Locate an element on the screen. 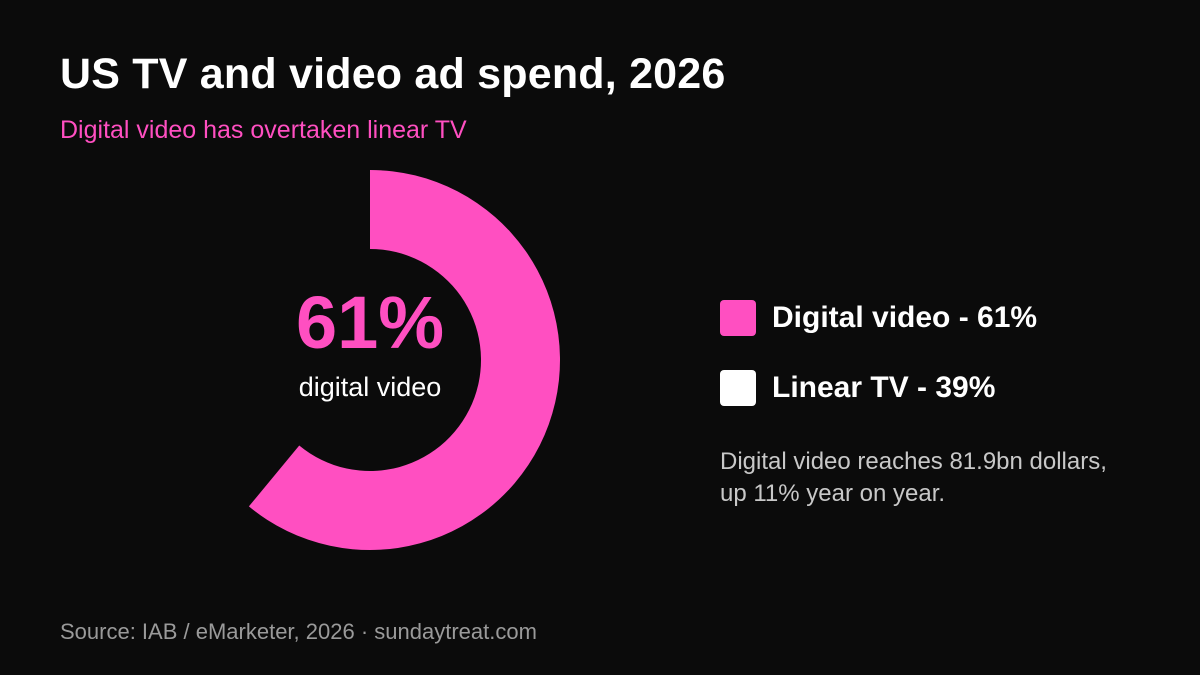 The width and height of the screenshot is (1200, 675). legend-swatch-linear-tv is located at coordinates (738, 388).